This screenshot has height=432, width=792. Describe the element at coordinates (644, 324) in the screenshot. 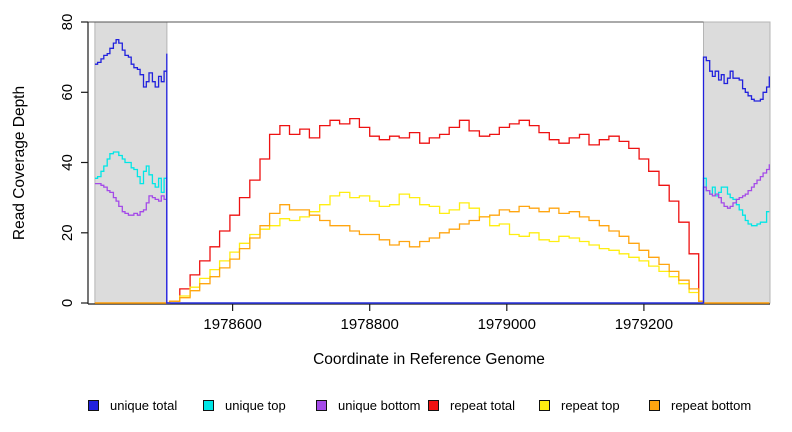

I see `x-tick-label: 1979200` at that location.